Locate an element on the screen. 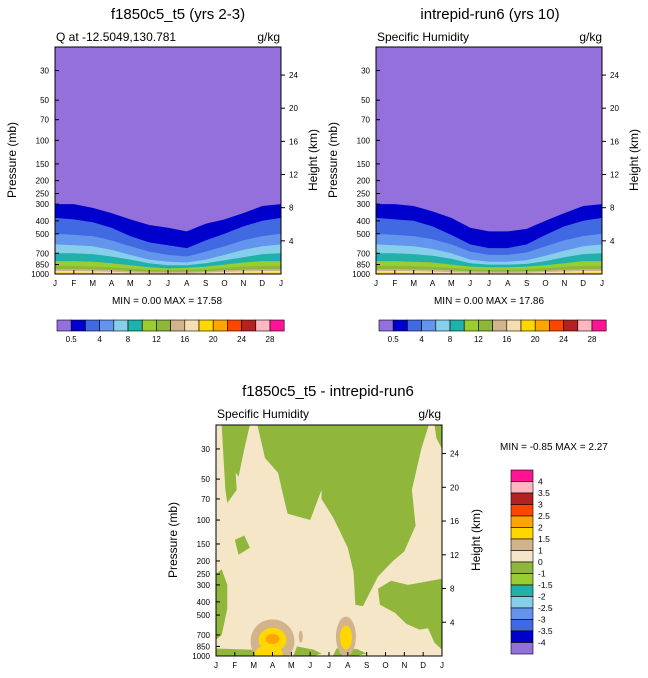  panel-left-title: f1850c5_t5 (yrs 2-3) is located at coordinates (178, 14).